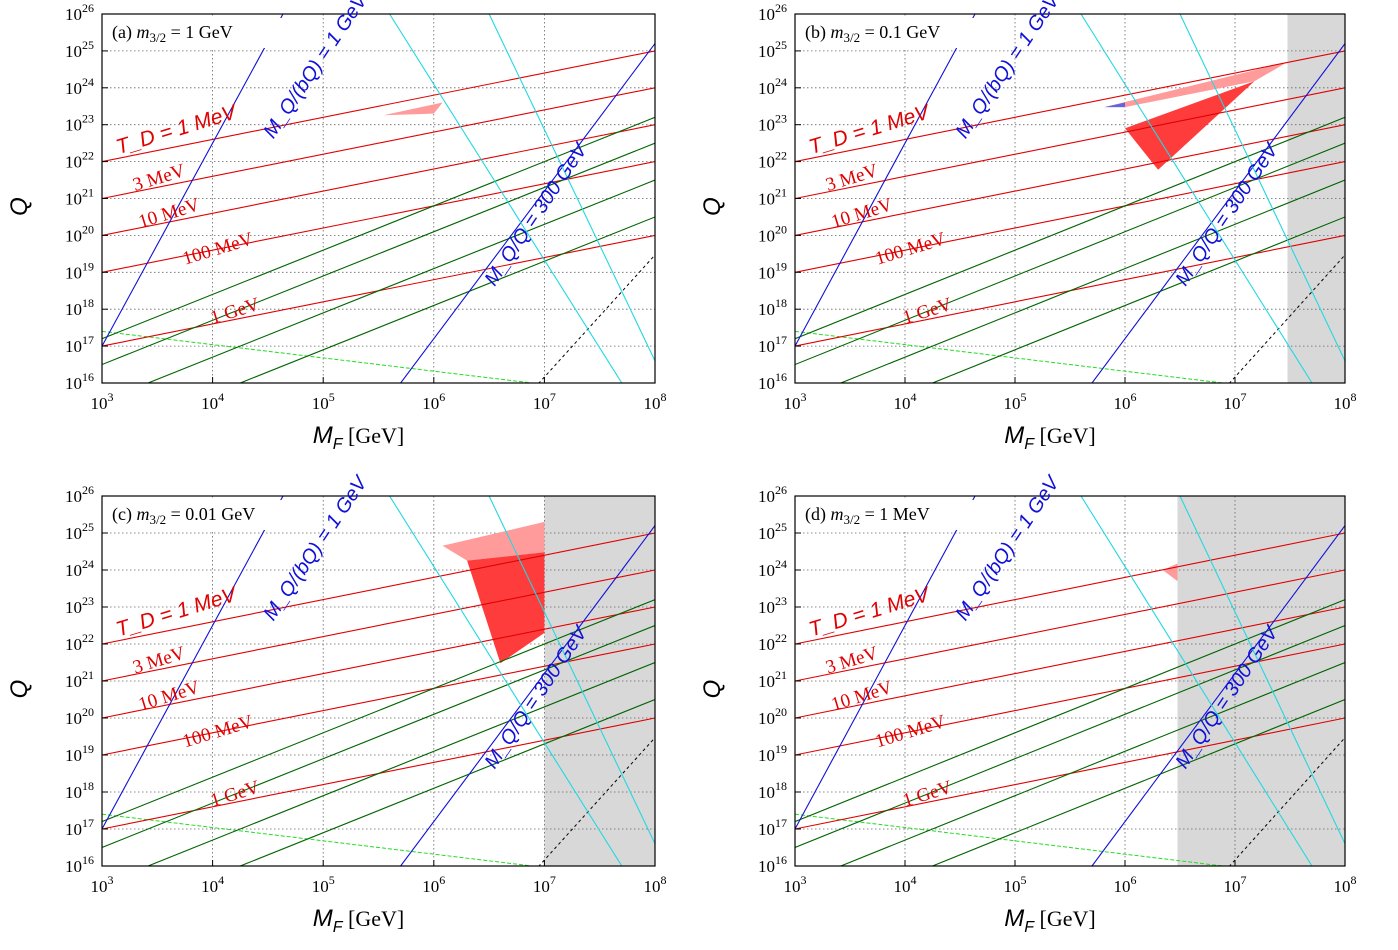  What do you see at coordinates (885, 663) in the screenshot?
I see `blue-line-mq-bq` at bounding box center [885, 663].